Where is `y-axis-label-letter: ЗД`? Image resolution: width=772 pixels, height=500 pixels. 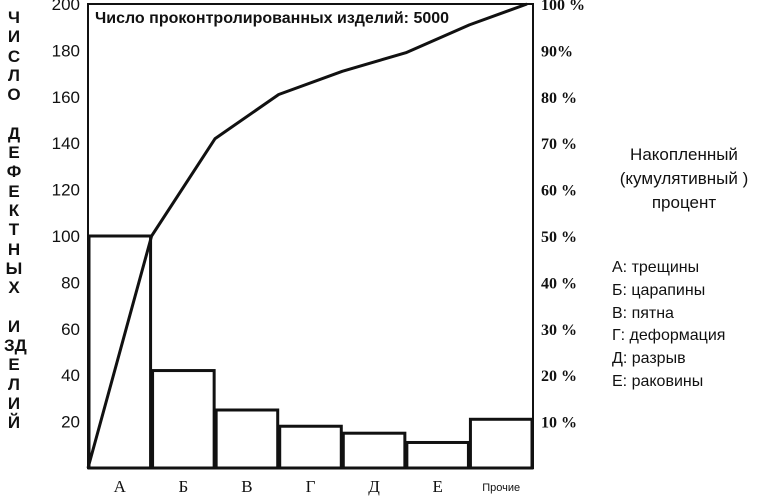
y-axis-label-letter: ЗД is located at coordinates (15, 346).